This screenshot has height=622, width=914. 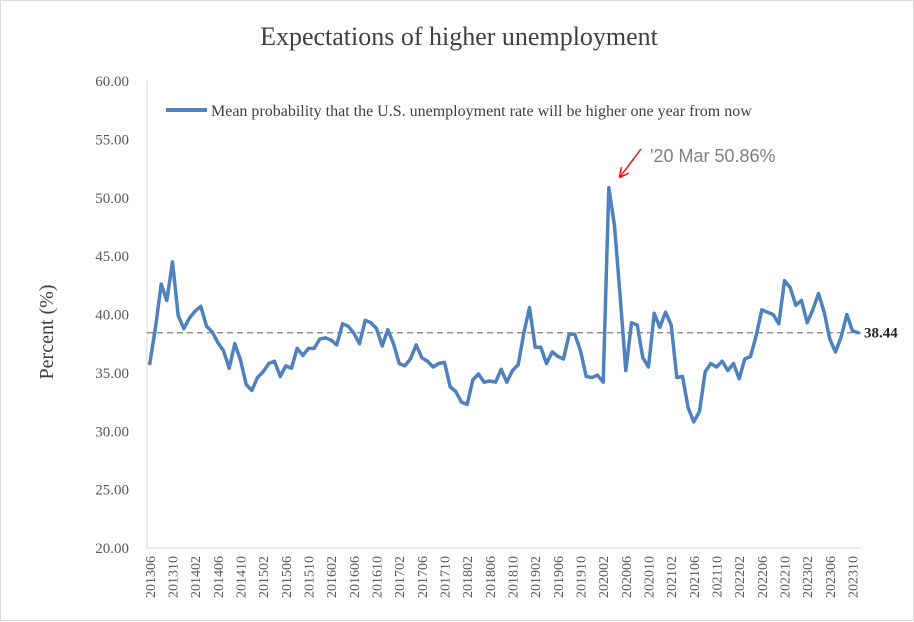 What do you see at coordinates (582, 577) in the screenshot?
I see `x-tick-label: 201910` at bounding box center [582, 577].